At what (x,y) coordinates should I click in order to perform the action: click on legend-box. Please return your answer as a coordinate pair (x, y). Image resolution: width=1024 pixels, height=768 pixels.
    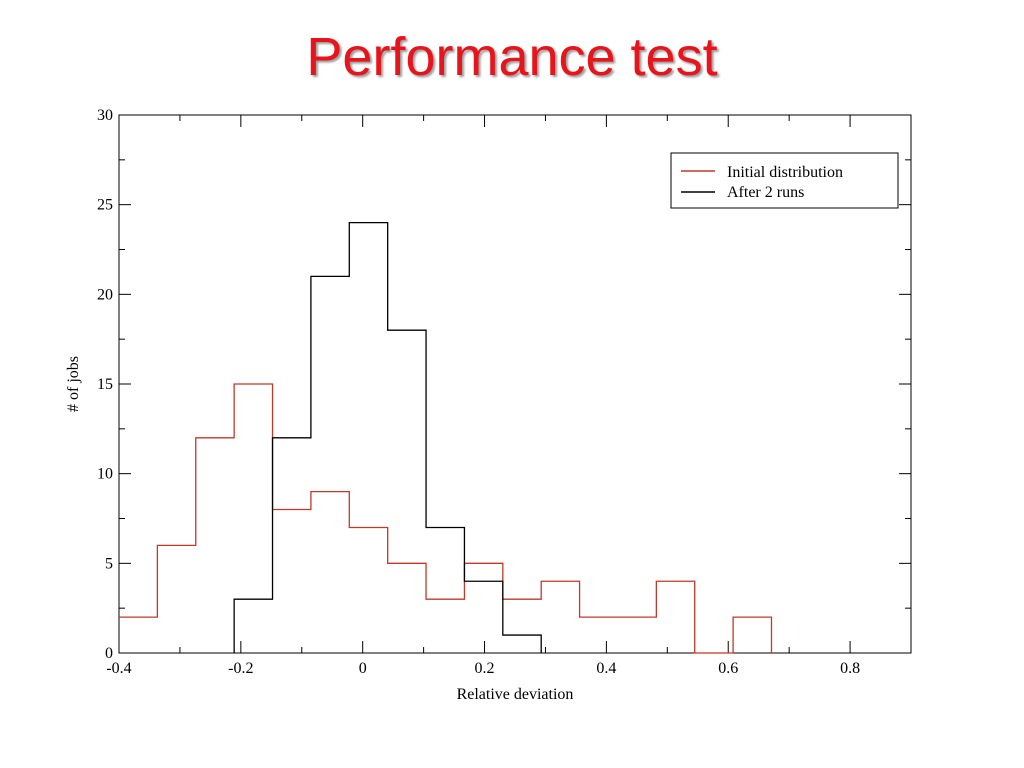
    Looking at the image, I should click on (784, 180).